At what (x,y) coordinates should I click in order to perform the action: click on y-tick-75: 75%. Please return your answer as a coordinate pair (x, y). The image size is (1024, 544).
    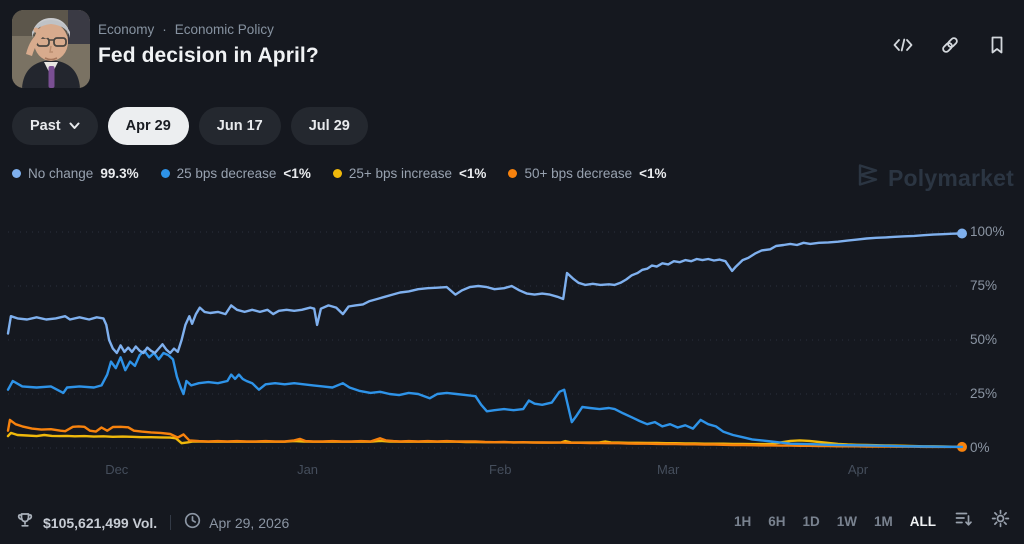
    Looking at the image, I should click on (984, 285).